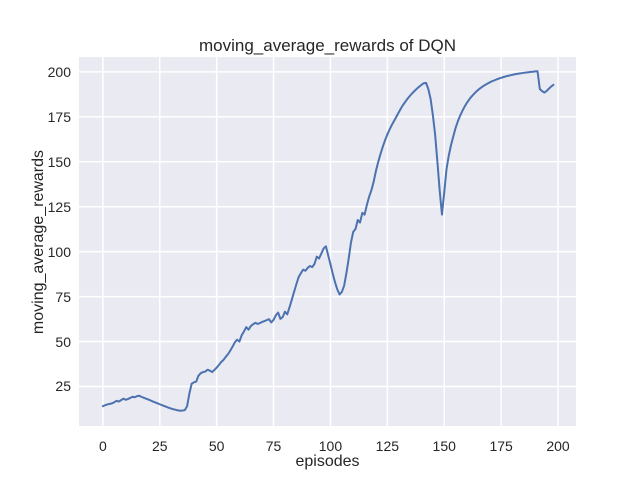 This screenshot has width=640, height=480. Describe the element at coordinates (63, 296) in the screenshot. I see `y-tick-label: 75` at that location.